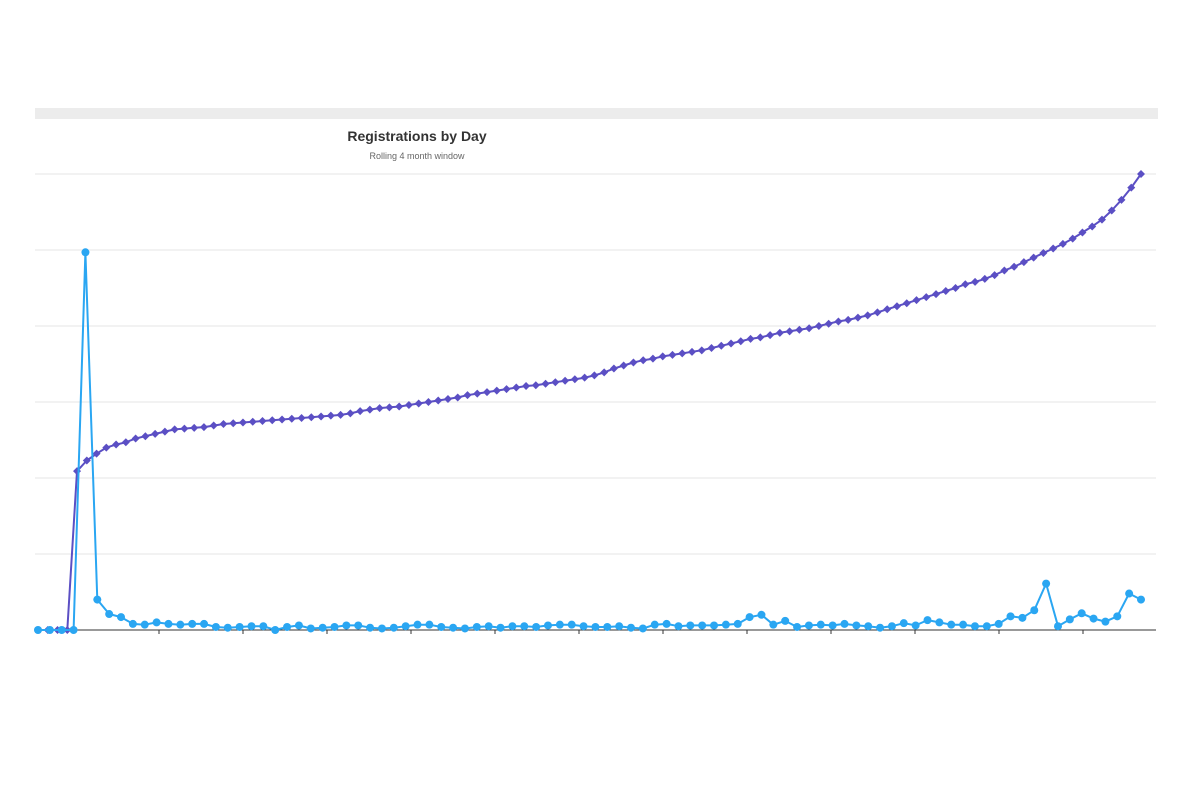  What do you see at coordinates (417, 156) in the screenshot?
I see `chart-subtitle: Rolling 4 month window` at bounding box center [417, 156].